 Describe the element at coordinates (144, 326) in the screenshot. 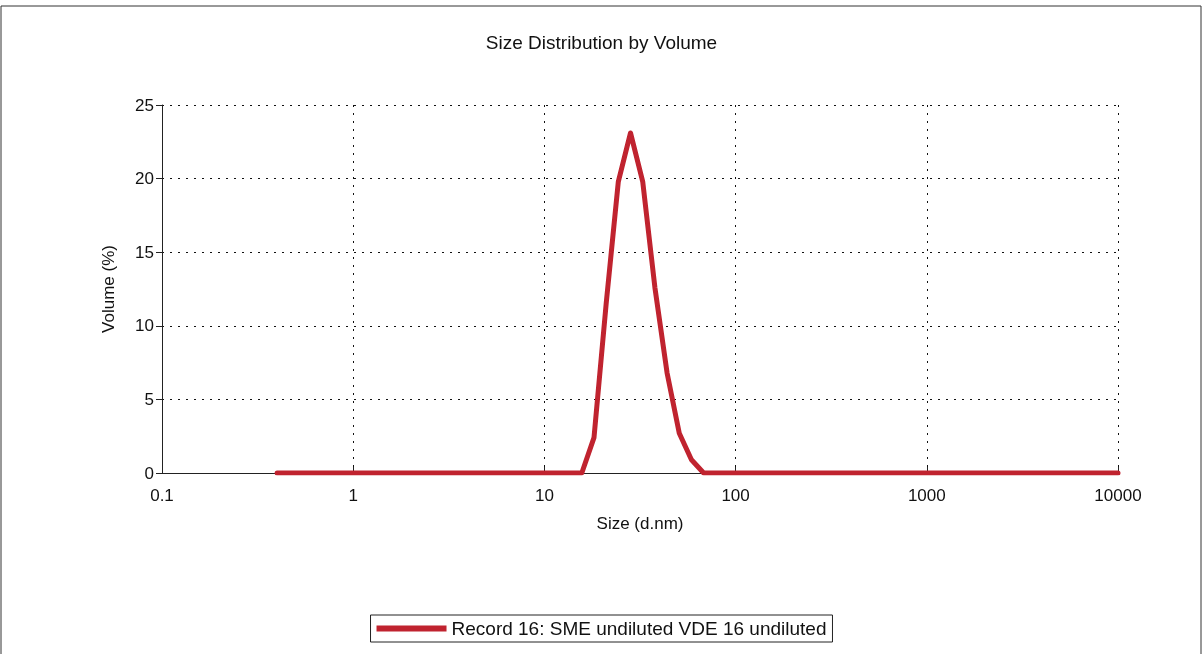

I see `y-tick-label: 10` at that location.